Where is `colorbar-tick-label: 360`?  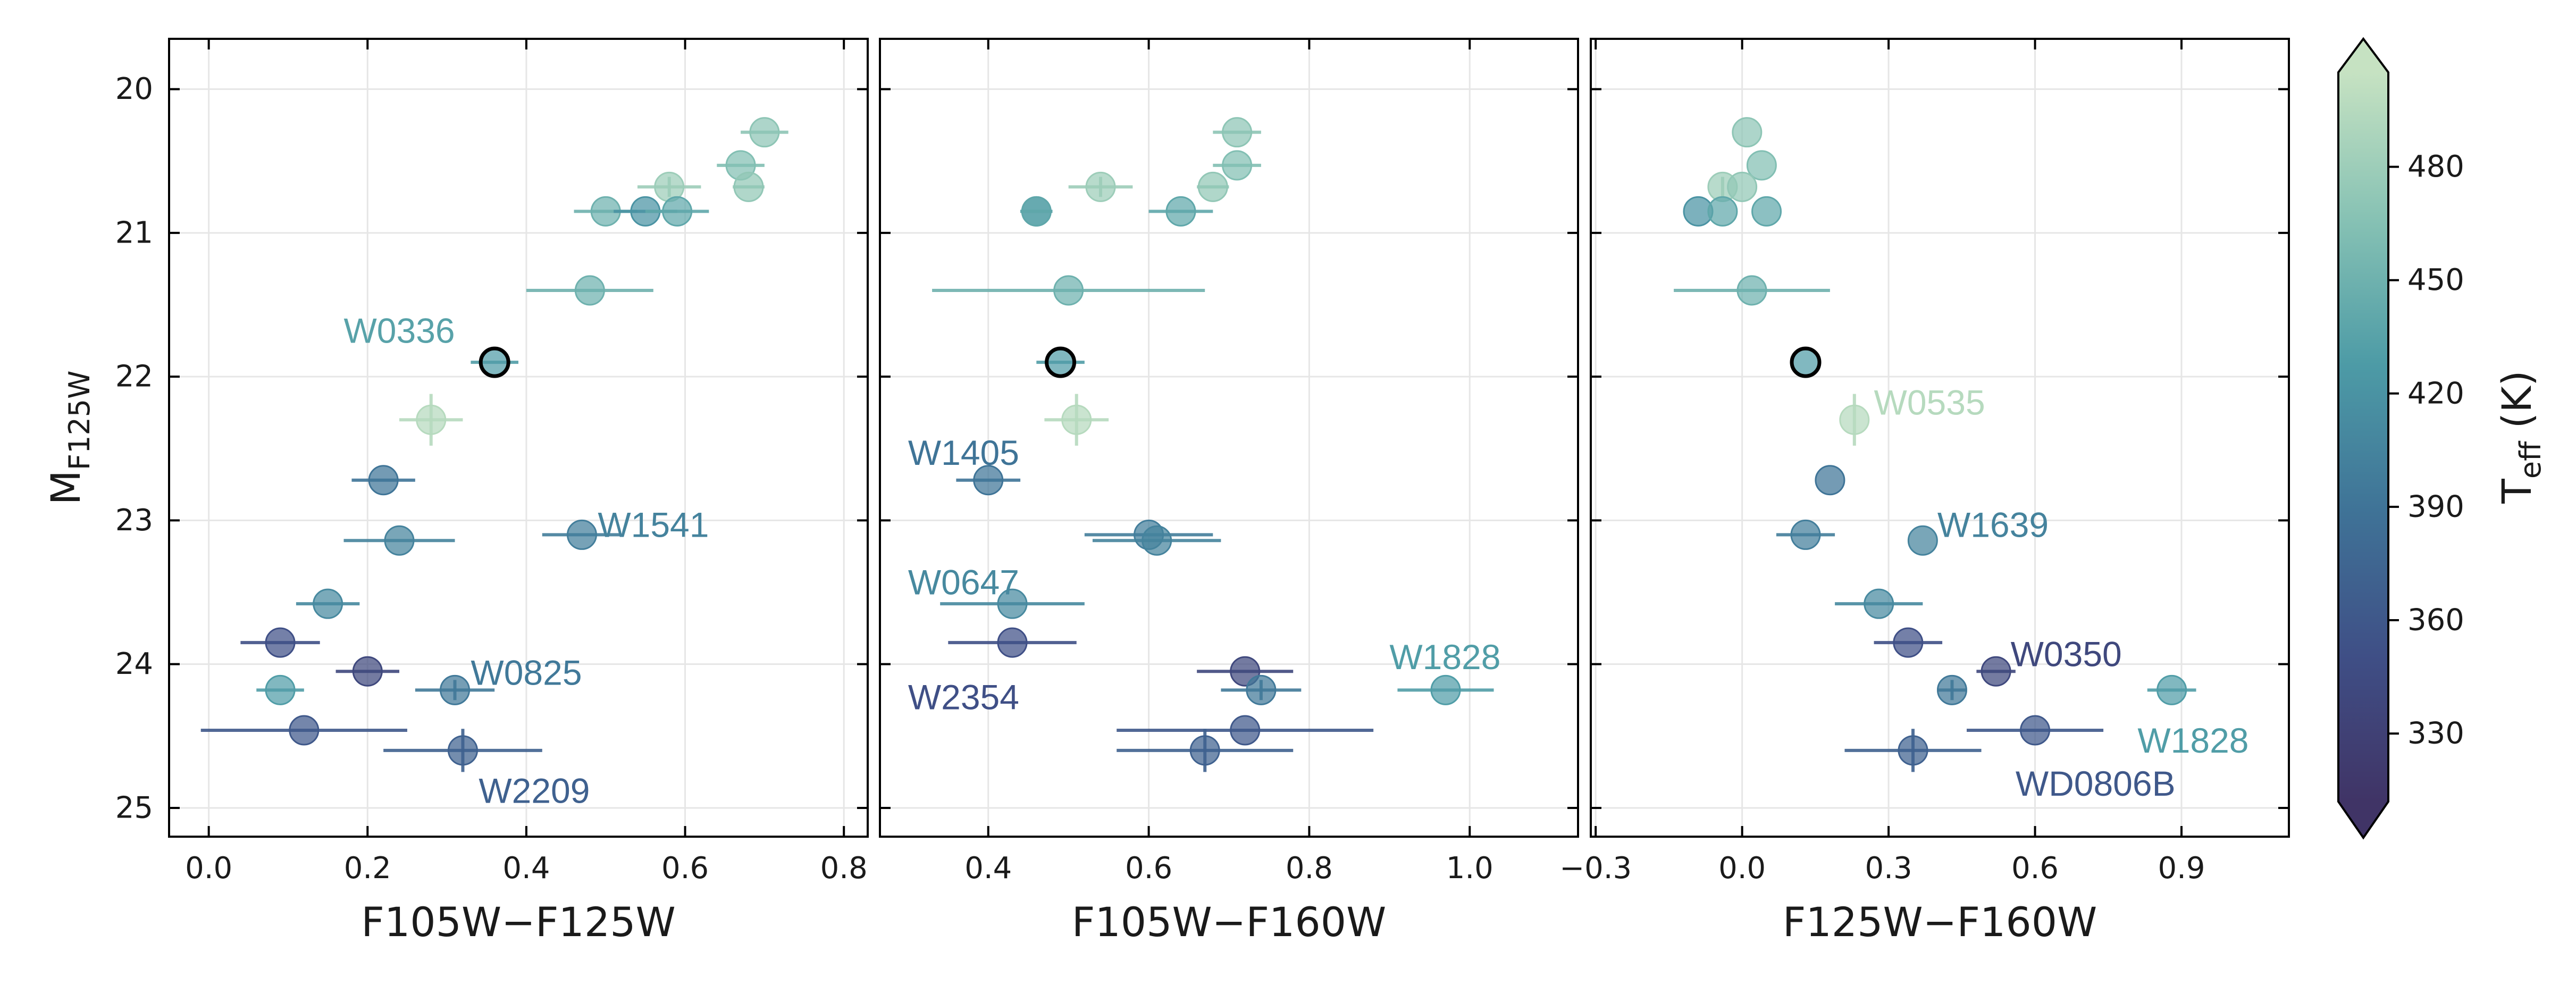 colorbar-tick-label: 360 is located at coordinates (2435, 620).